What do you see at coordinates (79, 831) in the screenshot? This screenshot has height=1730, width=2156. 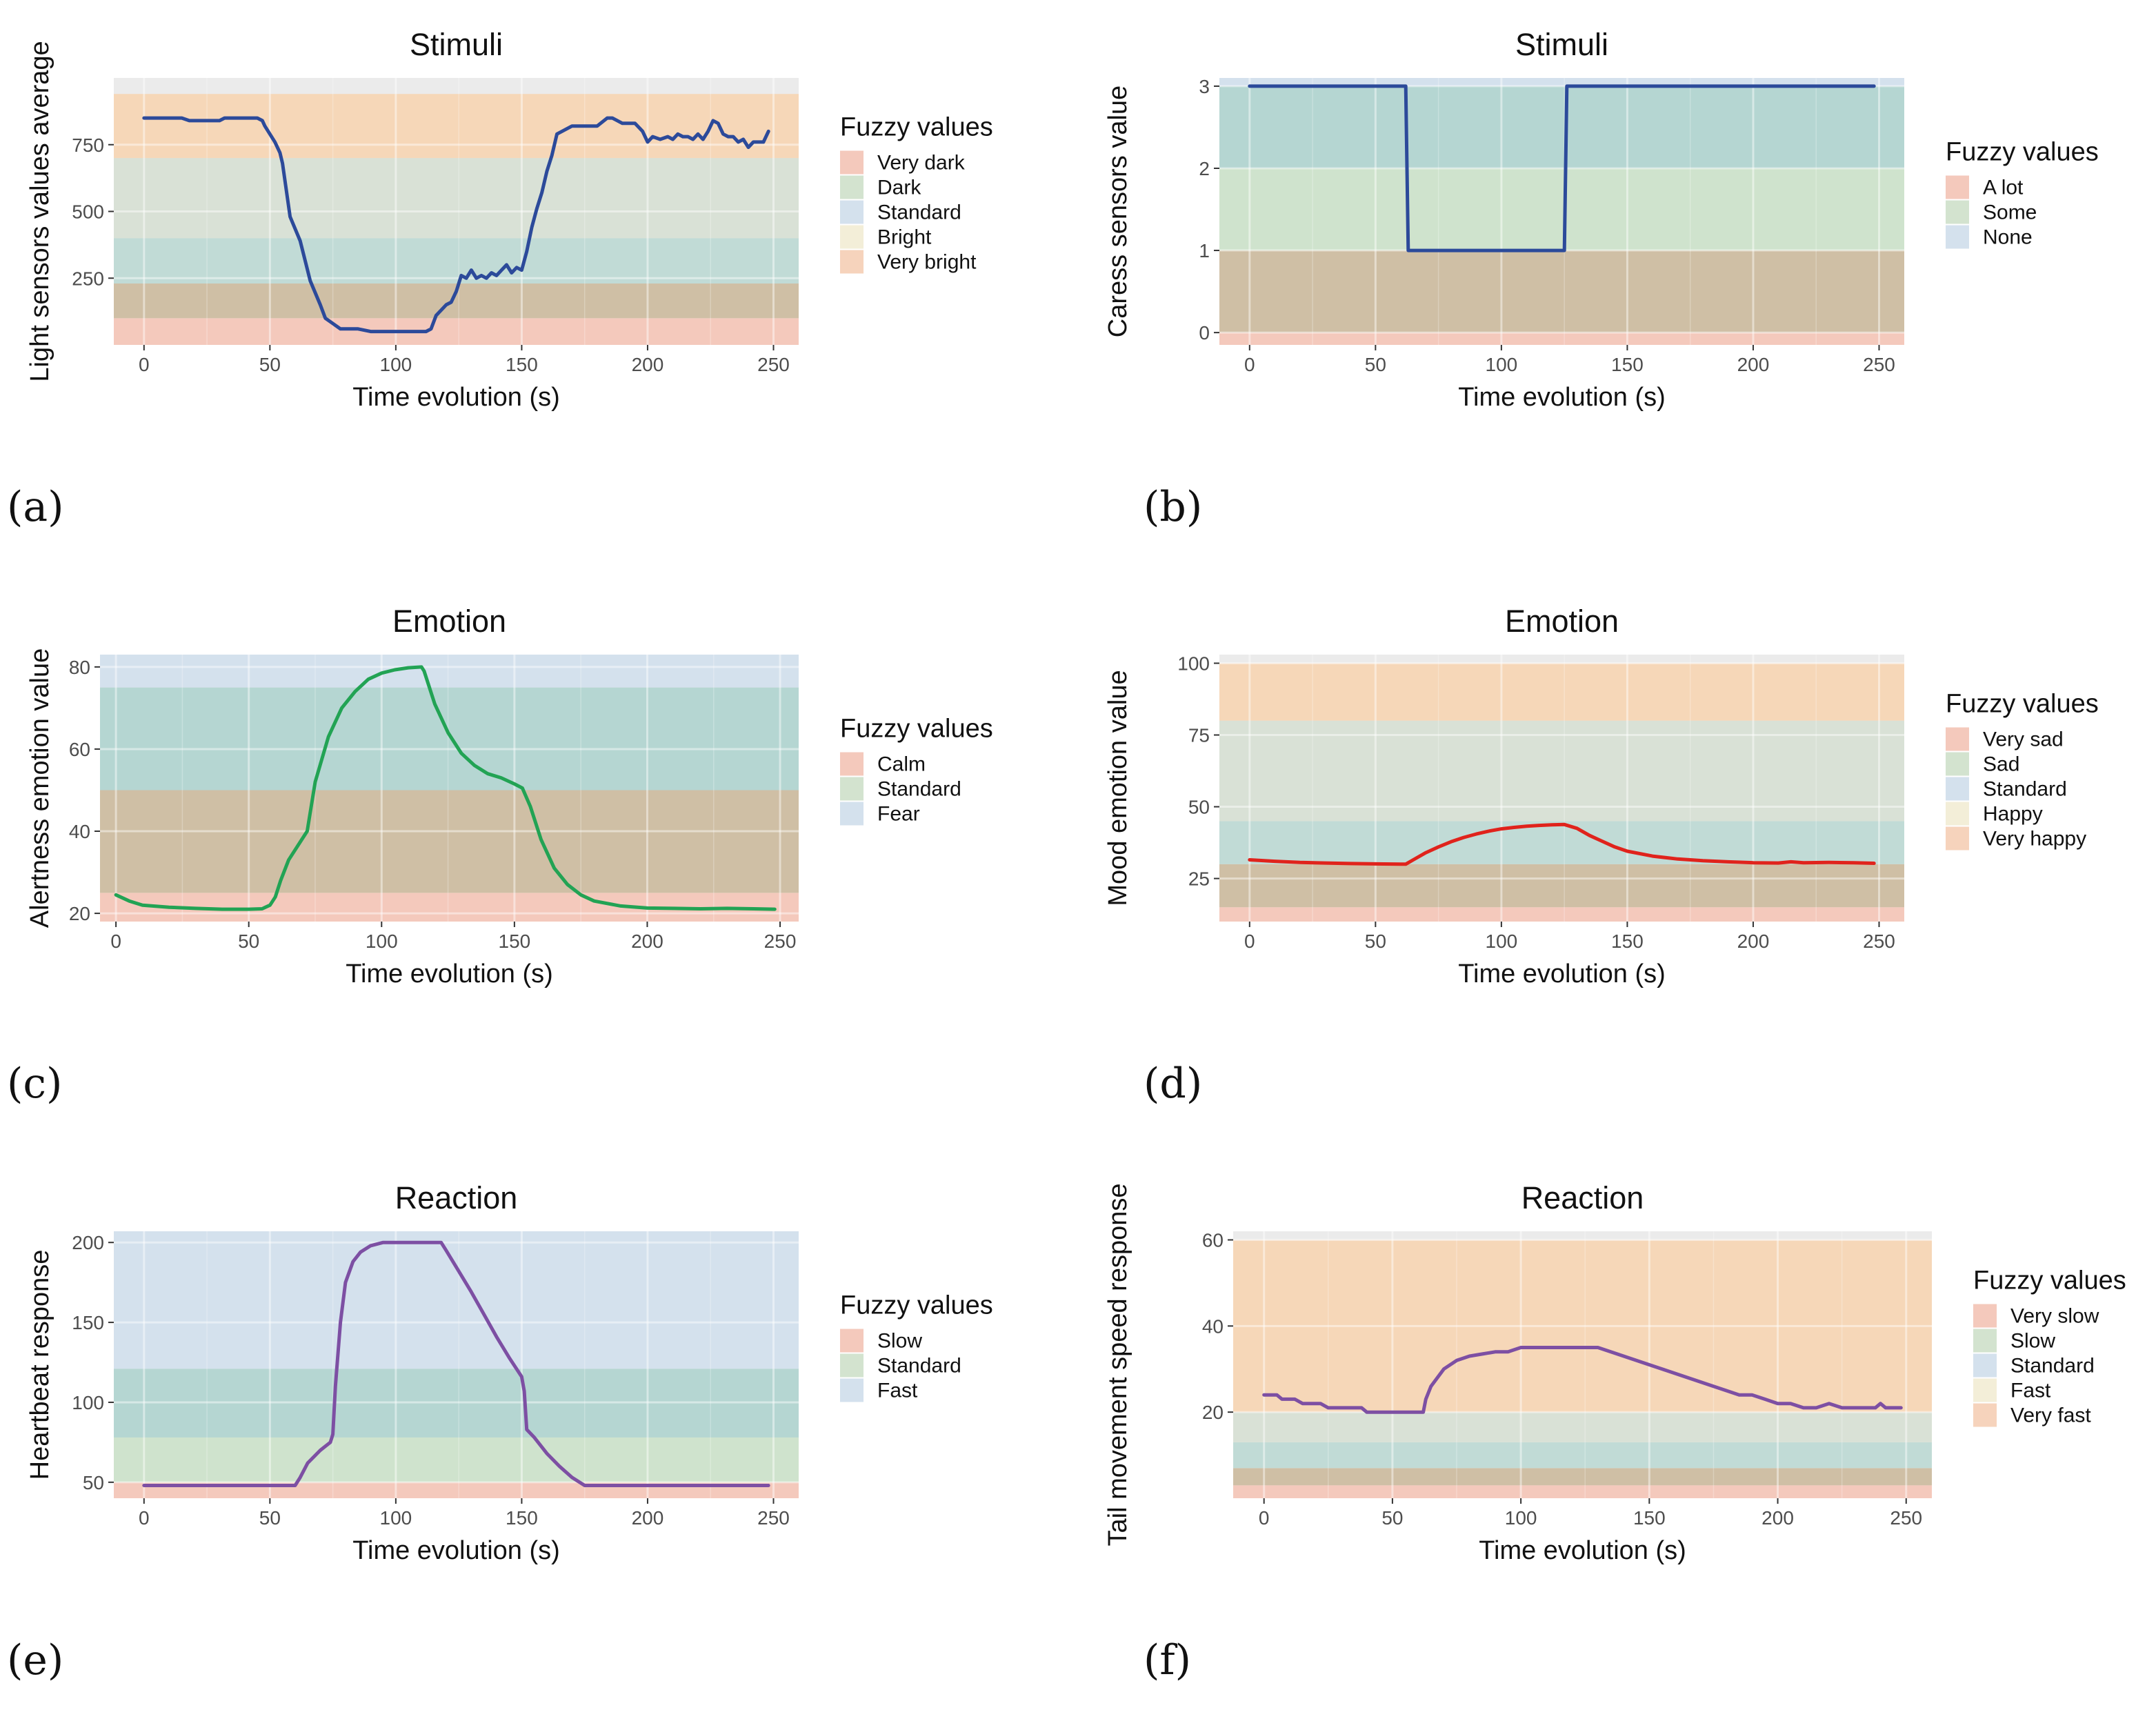 I see `y-tick-label: 40` at bounding box center [79, 831].